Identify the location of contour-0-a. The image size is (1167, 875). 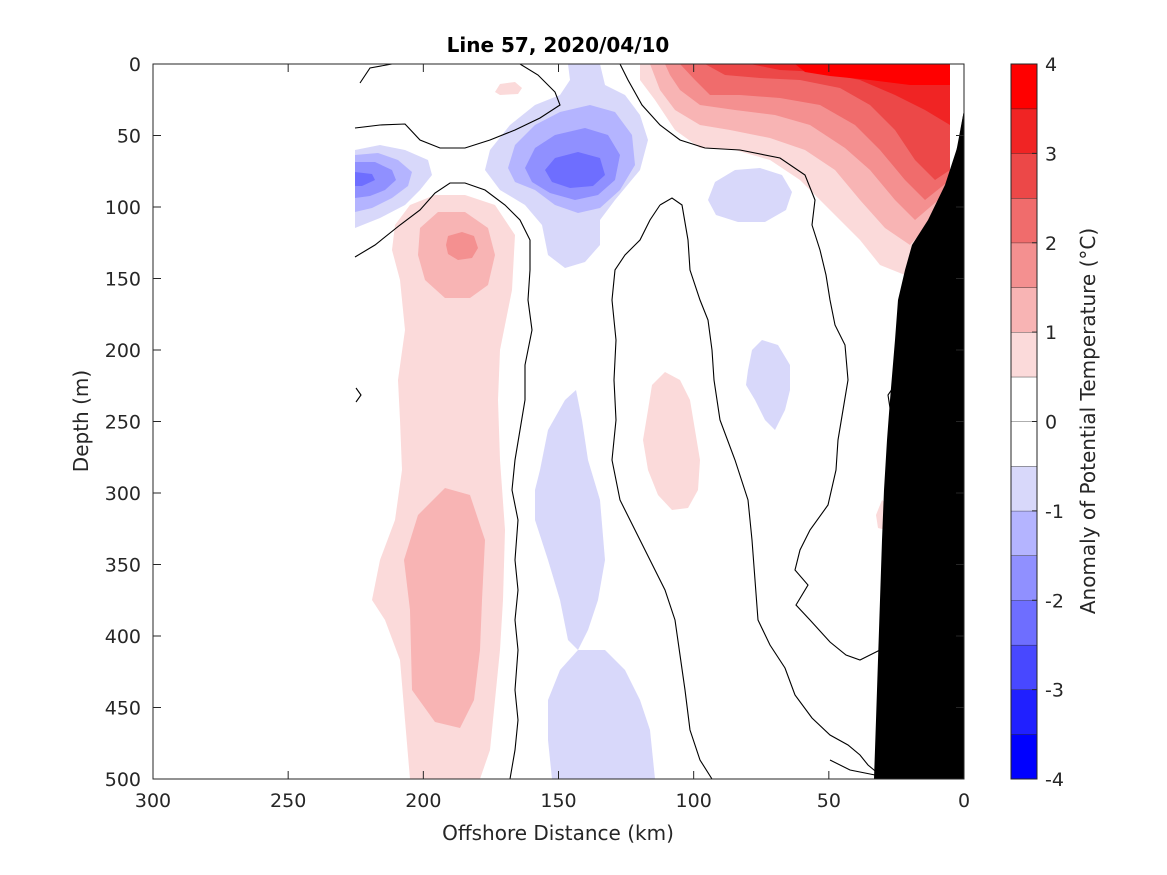
(376, 74).